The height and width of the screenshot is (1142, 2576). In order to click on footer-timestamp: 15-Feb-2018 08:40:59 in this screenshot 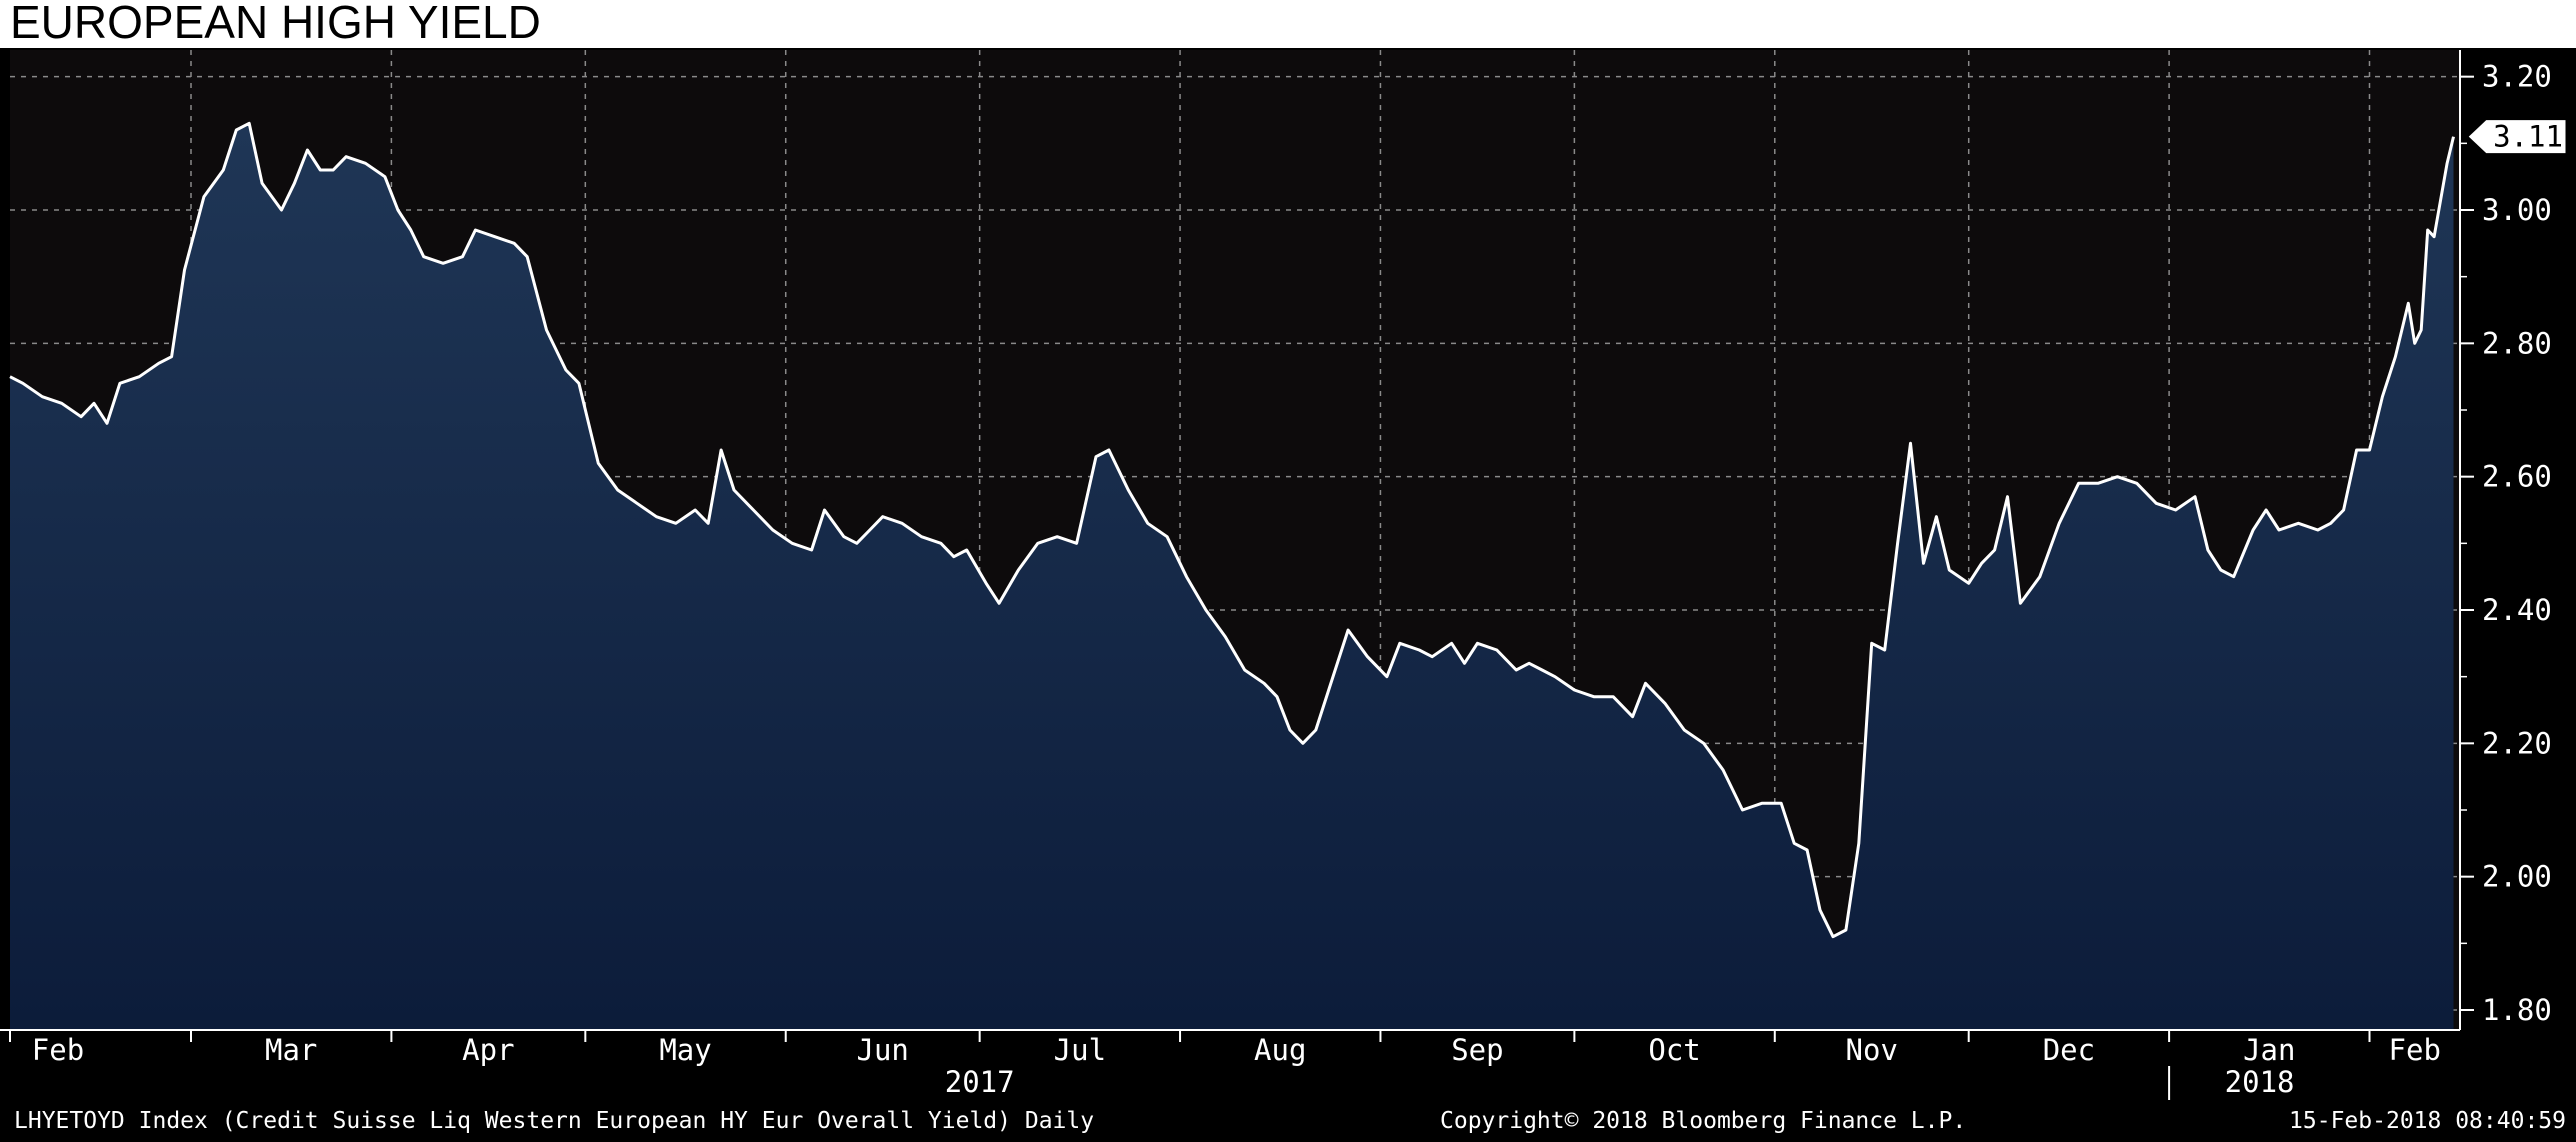, I will do `click(2427, 1121)`.